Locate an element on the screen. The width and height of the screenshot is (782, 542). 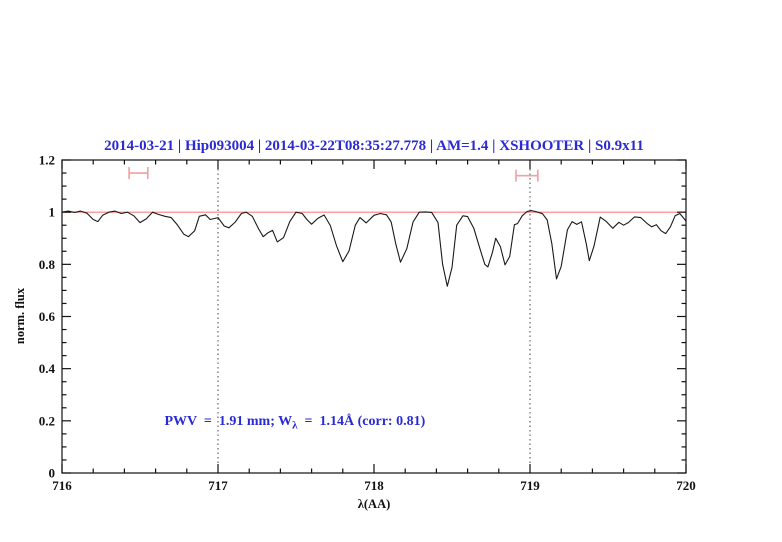
x-tick-label: 718 is located at coordinates (374, 485).